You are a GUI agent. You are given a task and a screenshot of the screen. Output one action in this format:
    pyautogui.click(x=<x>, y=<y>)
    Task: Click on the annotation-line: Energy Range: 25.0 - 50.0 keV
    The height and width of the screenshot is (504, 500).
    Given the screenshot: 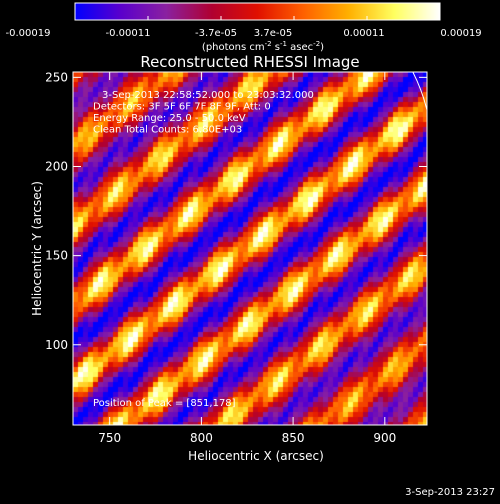 What is the action you would take?
    pyautogui.click(x=169, y=118)
    